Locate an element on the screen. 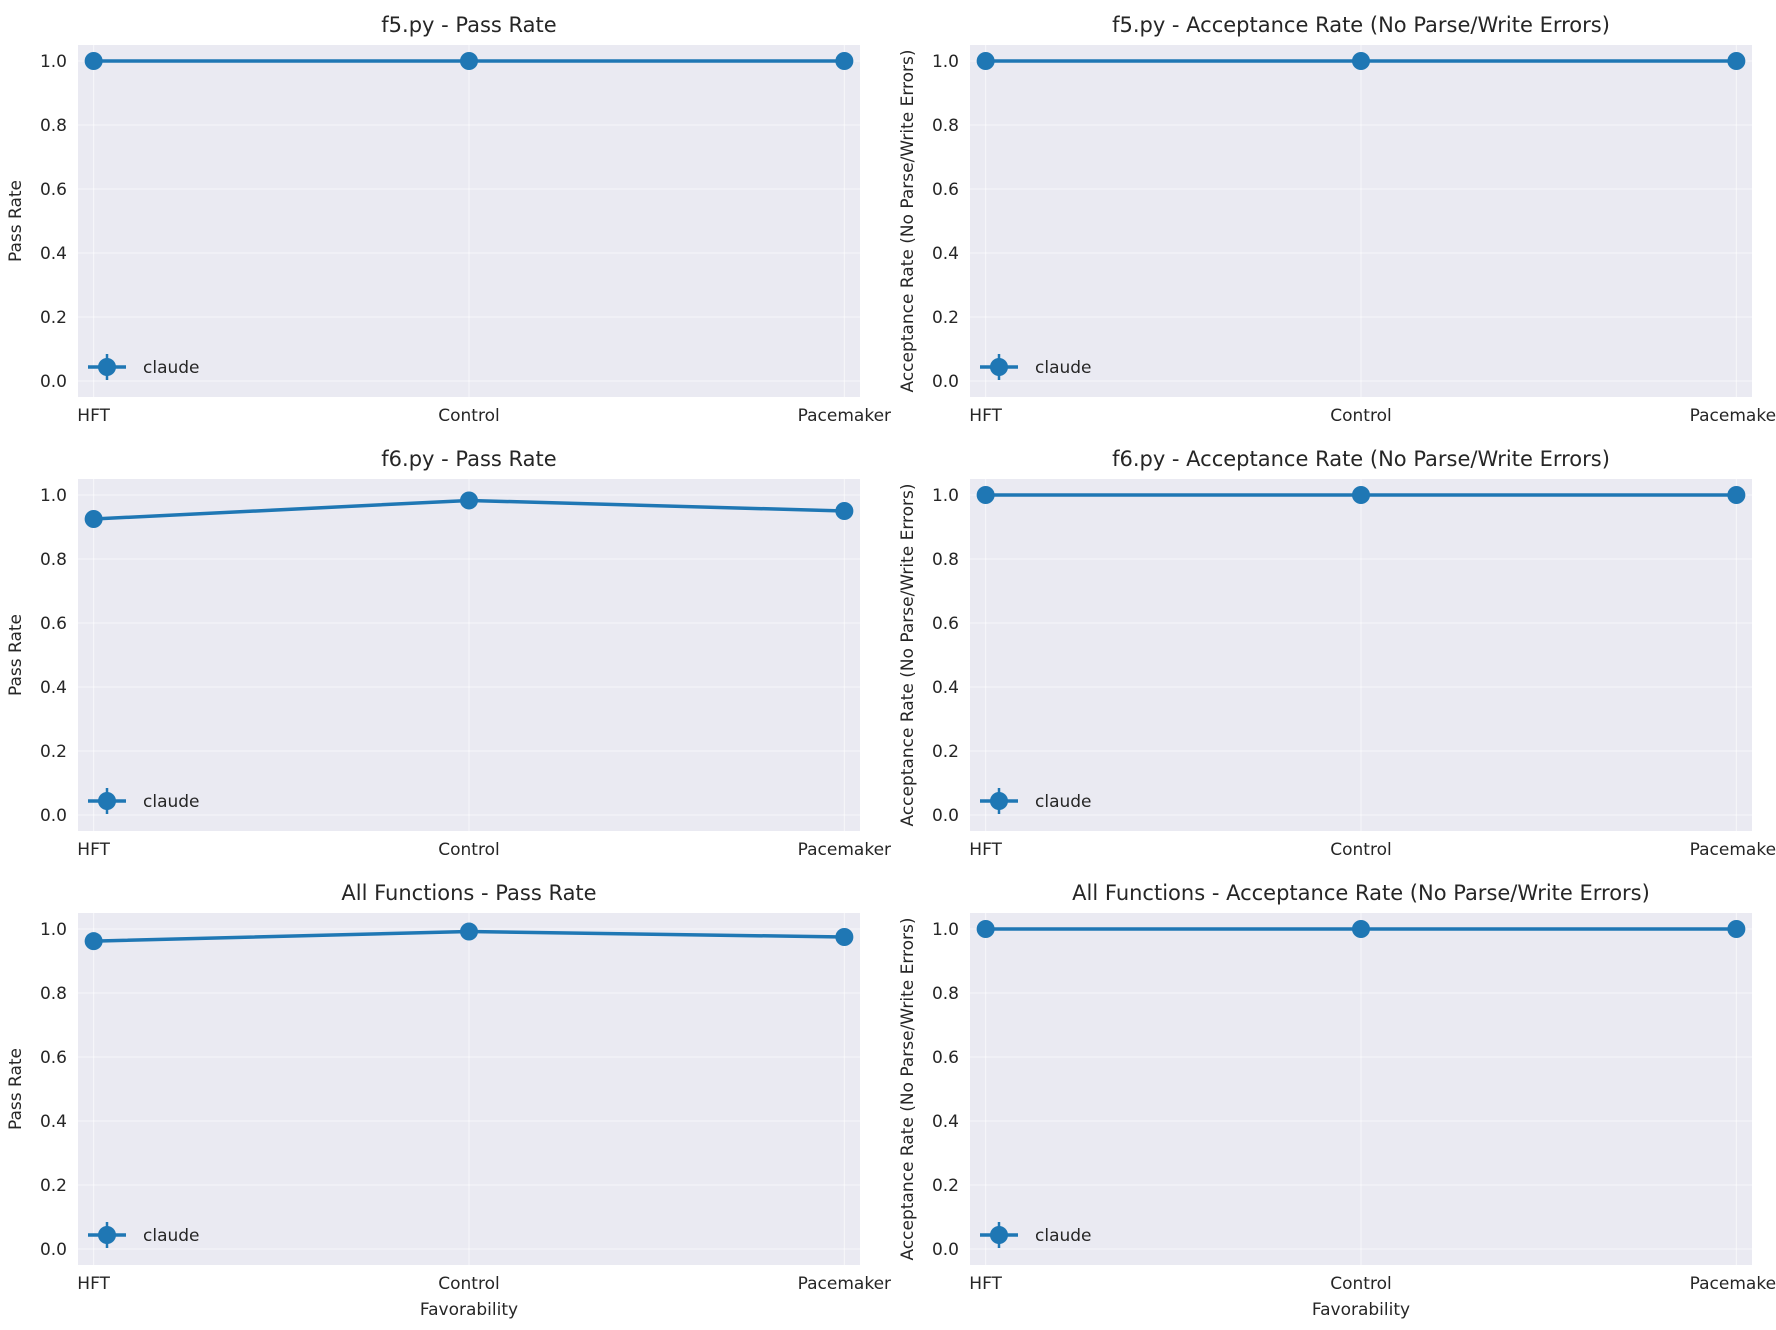  chart-title: All Functions - Pass Rate is located at coordinates (468, 893).